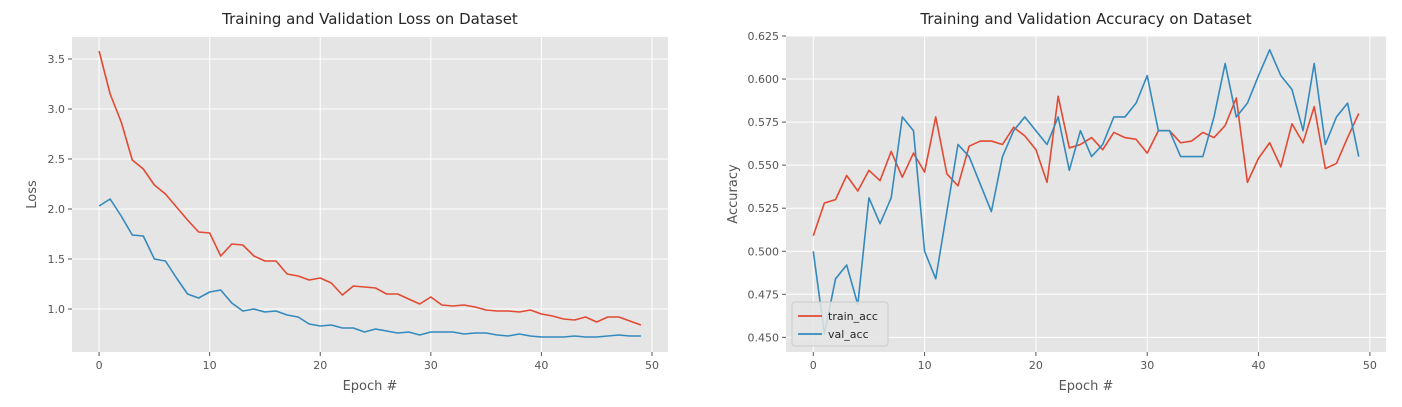 The image size is (1402, 407). Describe the element at coordinates (370, 386) in the screenshot. I see `loss-x-axis-label: Epoch #` at that location.